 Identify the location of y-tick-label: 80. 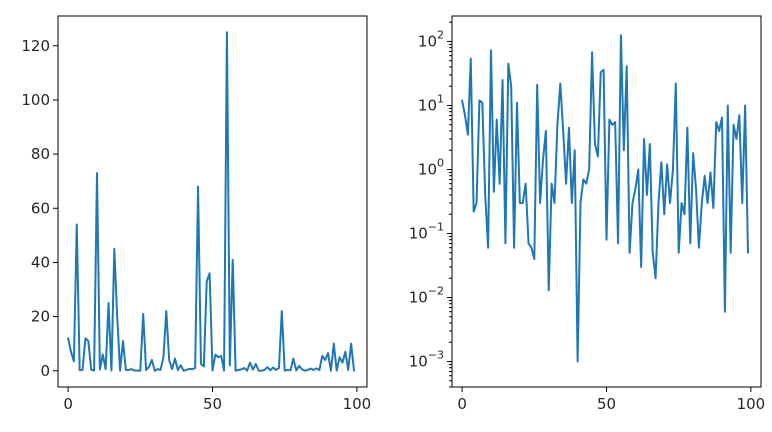
(40, 154).